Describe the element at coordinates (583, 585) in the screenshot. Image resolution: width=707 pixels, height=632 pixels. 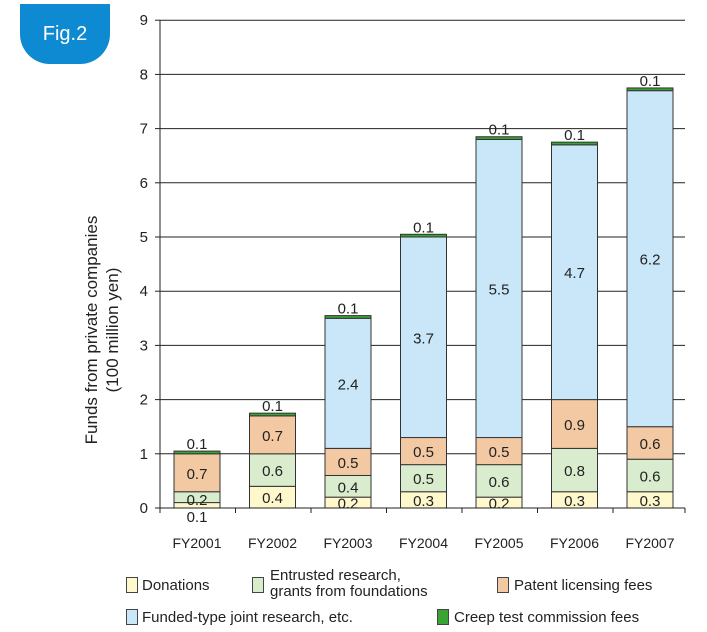
I see `legend-label-patent: Patent licensing fees` at that location.